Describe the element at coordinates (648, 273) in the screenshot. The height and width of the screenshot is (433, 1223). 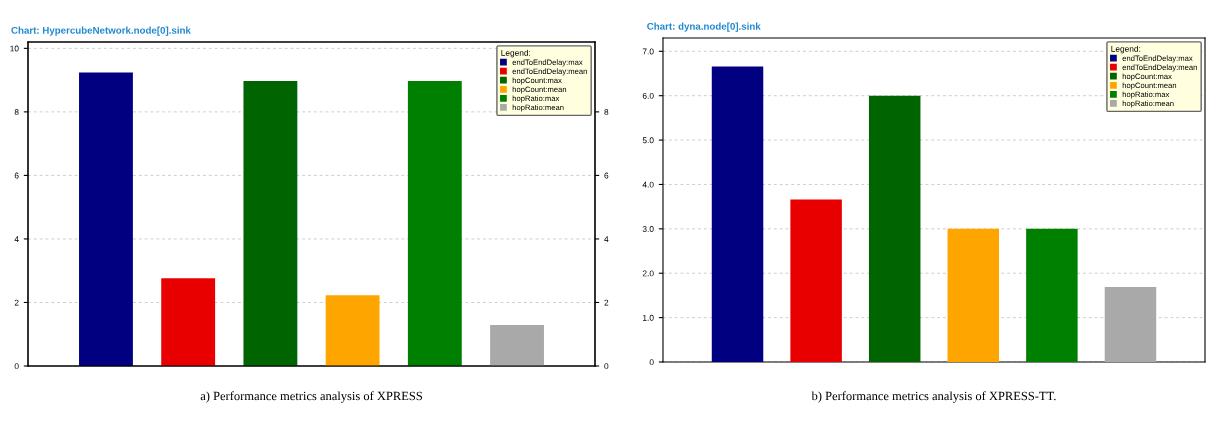
I see `y-tick-label: 2.0` at that location.